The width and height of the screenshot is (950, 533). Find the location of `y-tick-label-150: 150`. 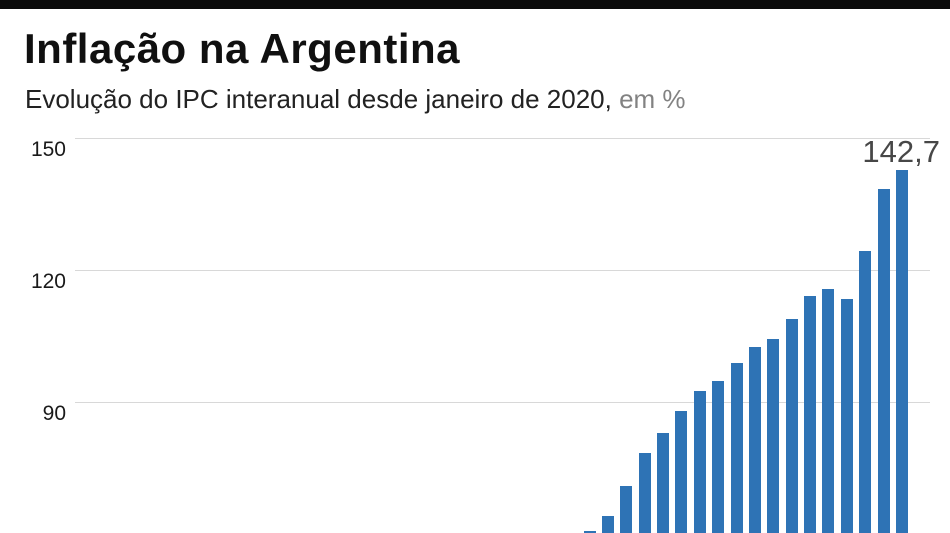

y-tick-label-150: 150 is located at coordinates (48, 149).